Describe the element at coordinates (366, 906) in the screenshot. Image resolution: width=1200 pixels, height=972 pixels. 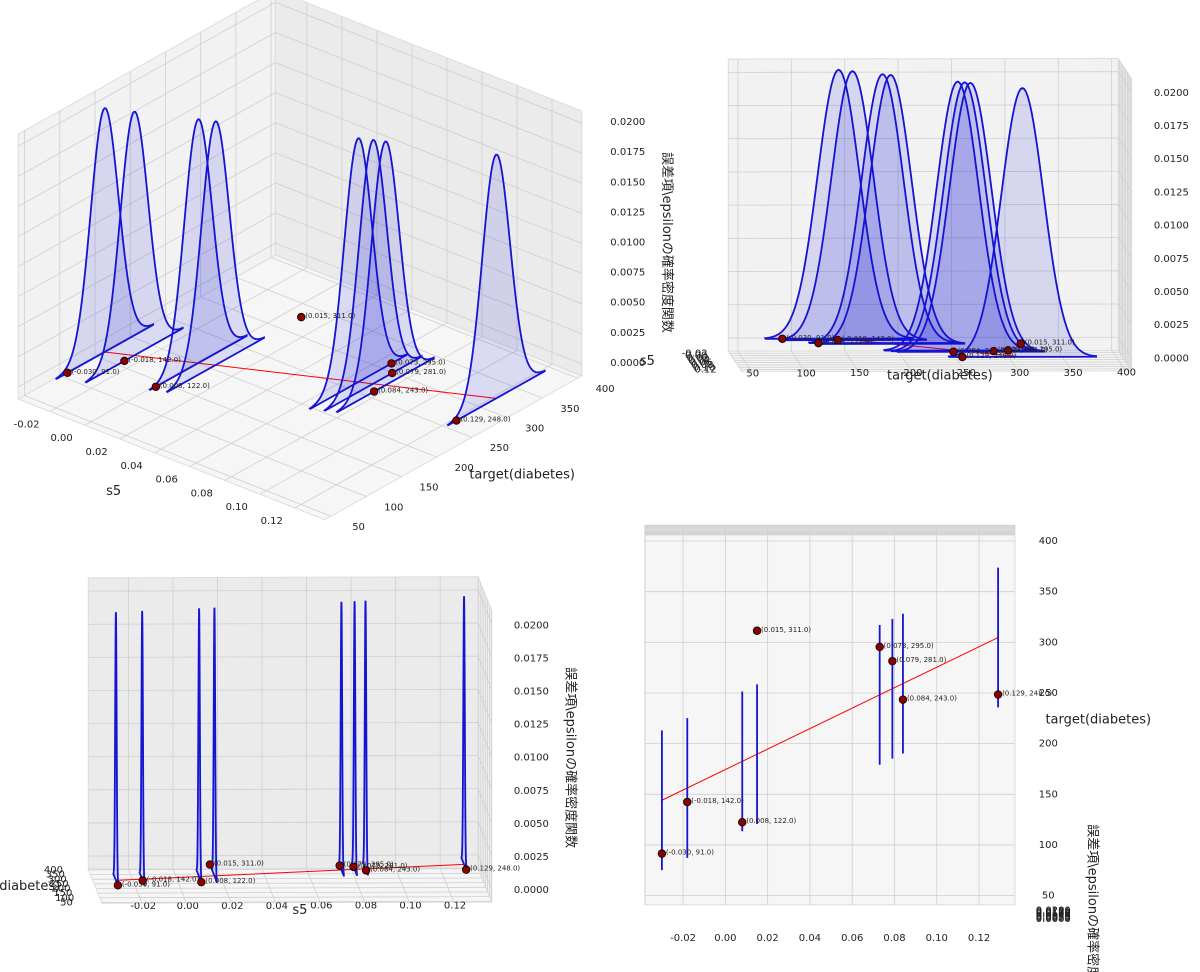
I see `x-tick-label: 0.08` at that location.